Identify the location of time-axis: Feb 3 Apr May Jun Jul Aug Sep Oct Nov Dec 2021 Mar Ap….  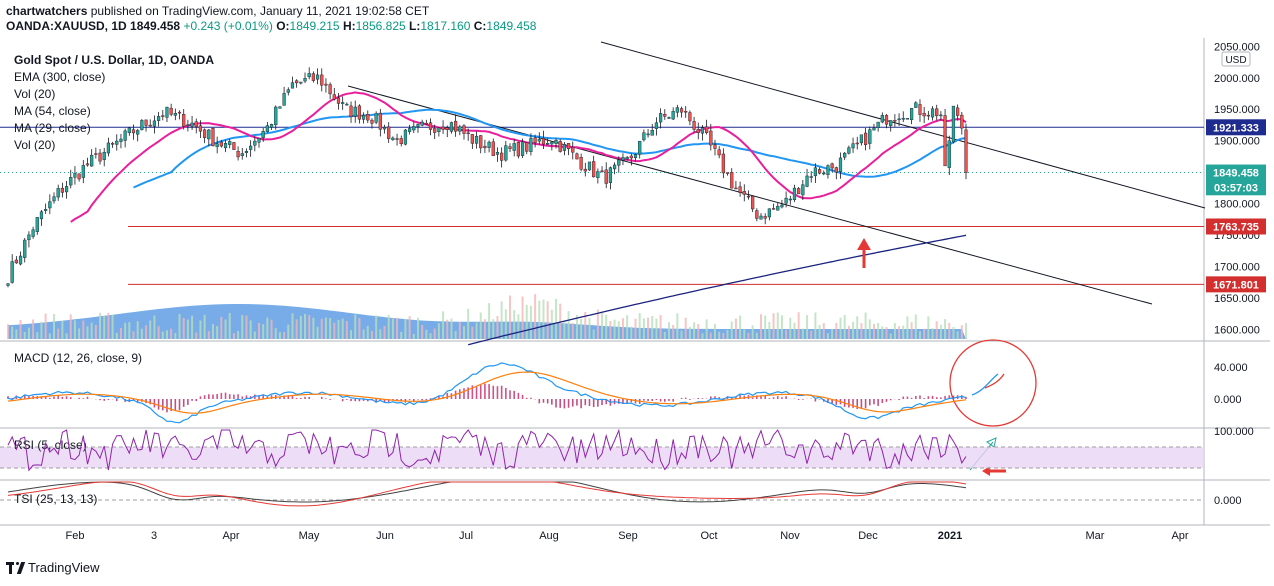
(627, 536).